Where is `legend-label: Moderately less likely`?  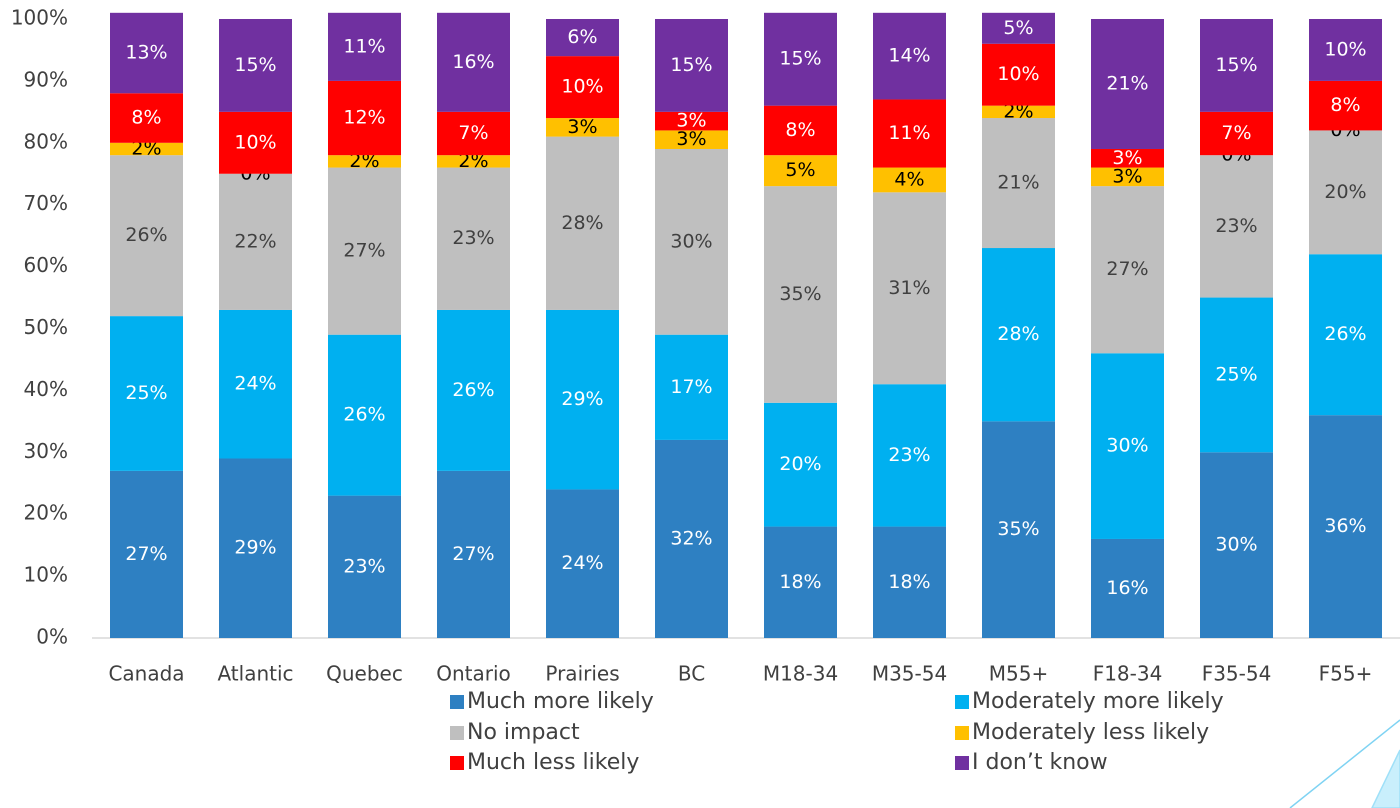 legend-label: Moderately less likely is located at coordinates (1090, 732).